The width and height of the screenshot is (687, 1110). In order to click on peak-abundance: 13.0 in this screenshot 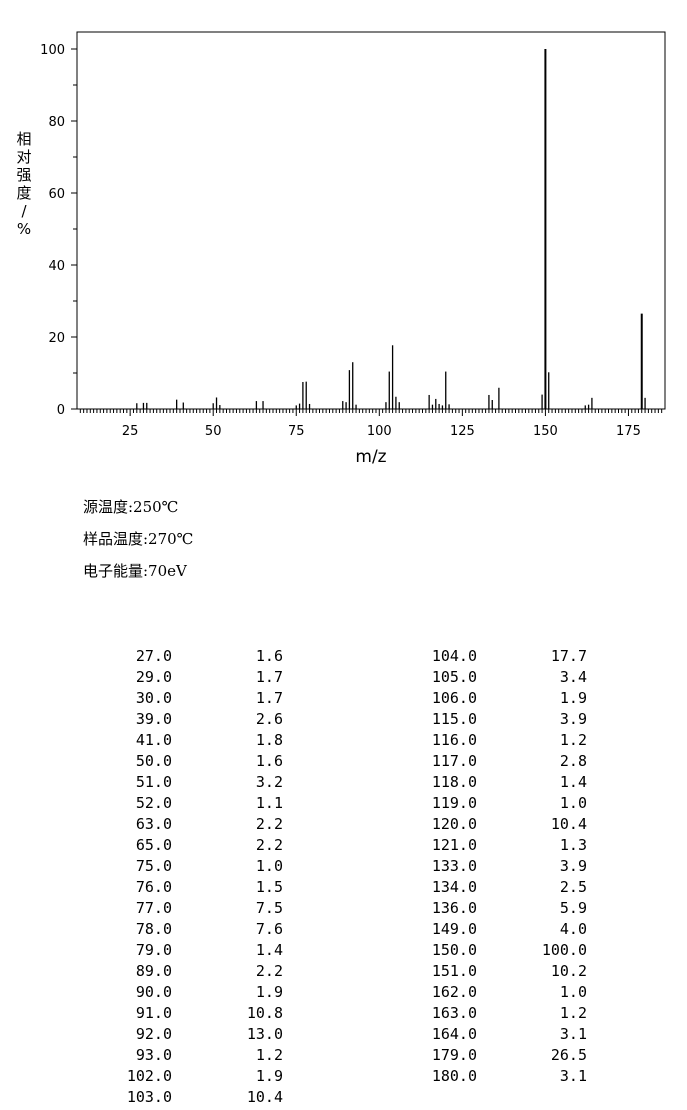, I will do `click(264, 1034)`.